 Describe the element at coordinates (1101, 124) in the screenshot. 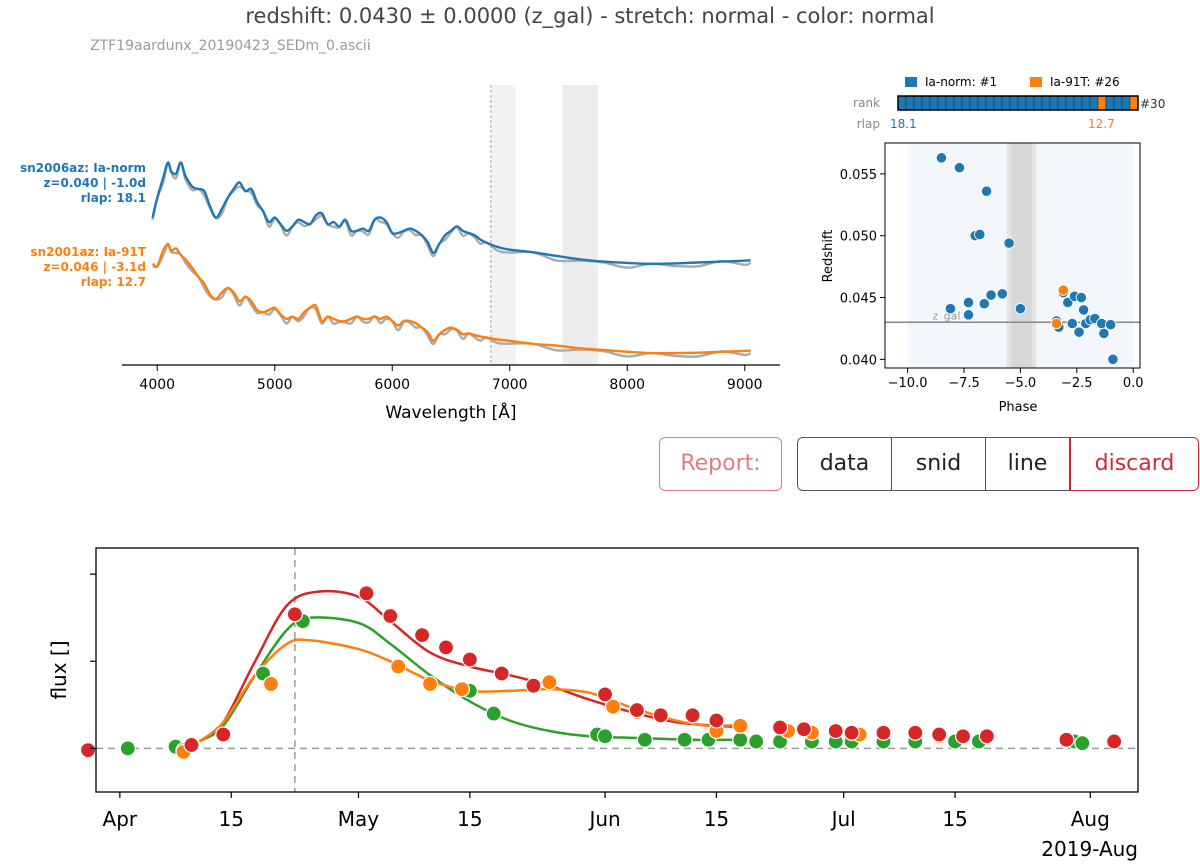

I see `rlap-value: 12.7` at that location.